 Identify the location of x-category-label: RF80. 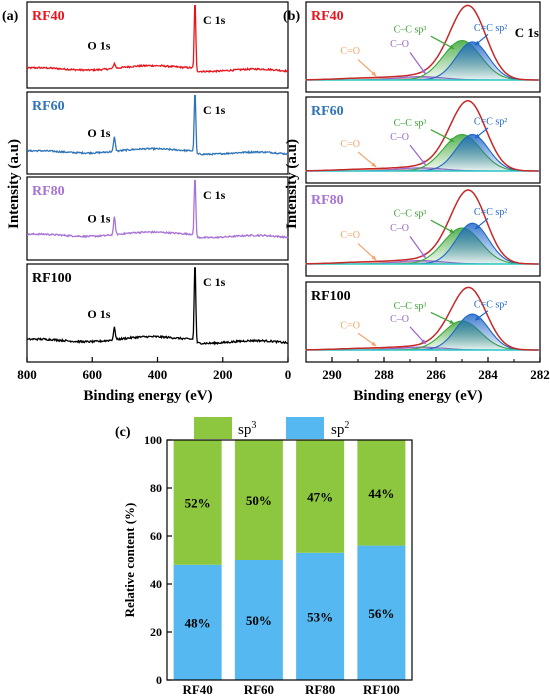
(320, 689).